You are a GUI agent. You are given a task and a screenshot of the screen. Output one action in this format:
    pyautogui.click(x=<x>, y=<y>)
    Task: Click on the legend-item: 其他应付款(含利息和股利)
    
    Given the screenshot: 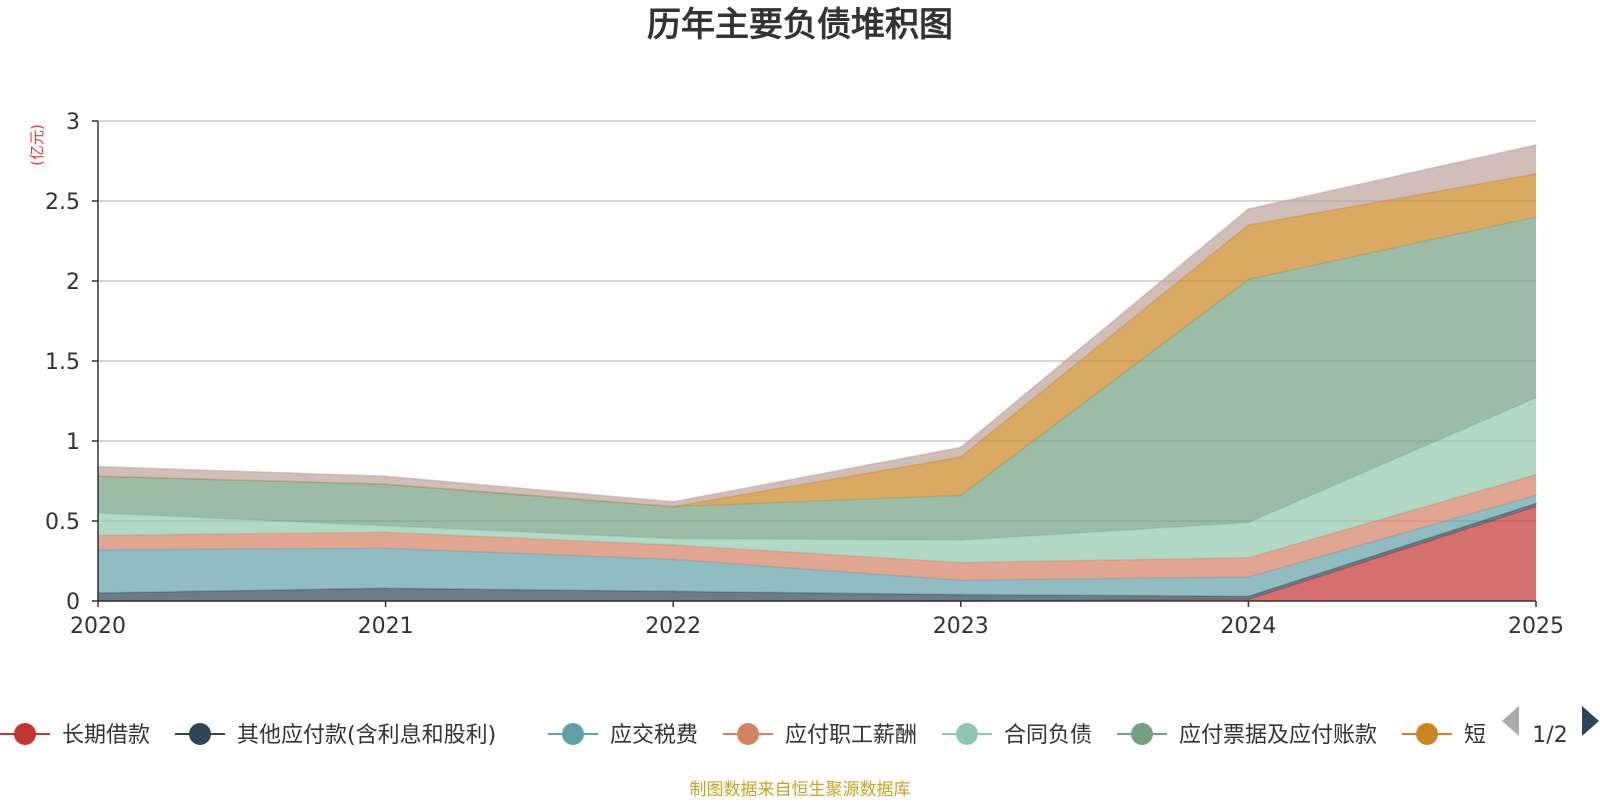 What is the action you would take?
    pyautogui.click(x=335, y=735)
    